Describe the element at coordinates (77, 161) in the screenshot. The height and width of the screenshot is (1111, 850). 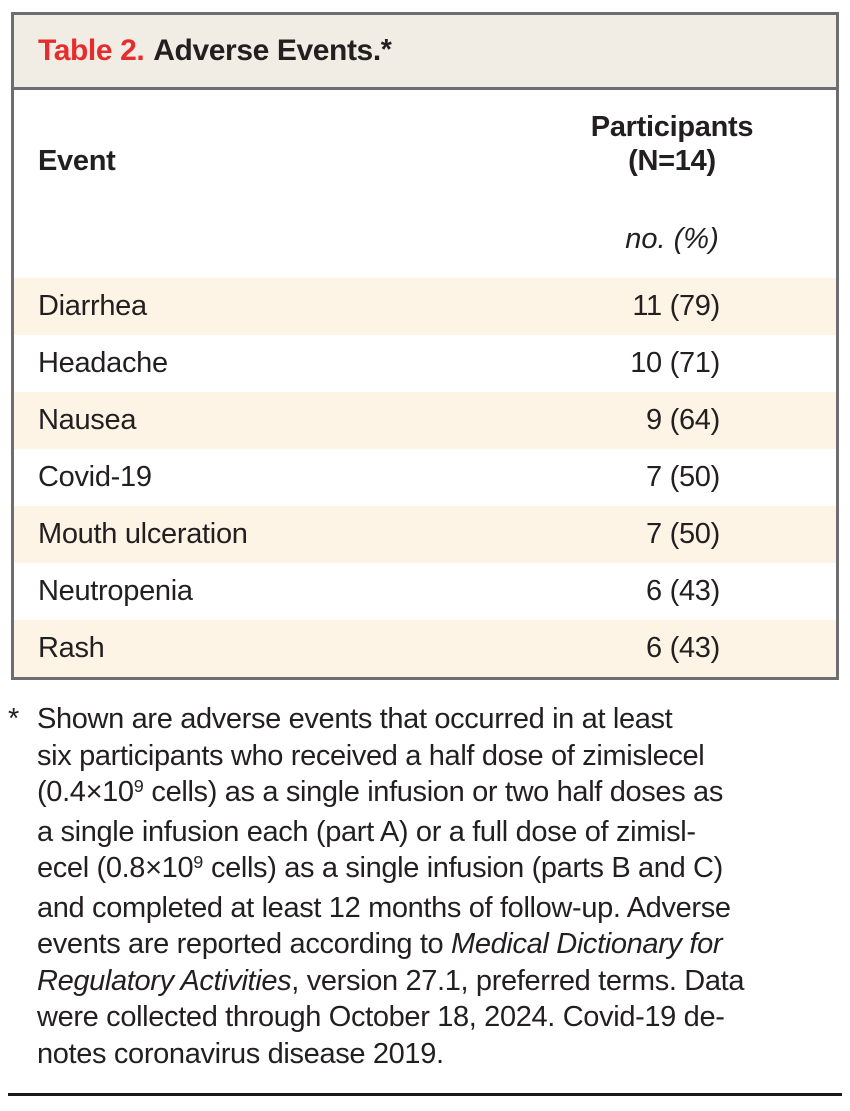
I see `column-header-event: Event` at that location.